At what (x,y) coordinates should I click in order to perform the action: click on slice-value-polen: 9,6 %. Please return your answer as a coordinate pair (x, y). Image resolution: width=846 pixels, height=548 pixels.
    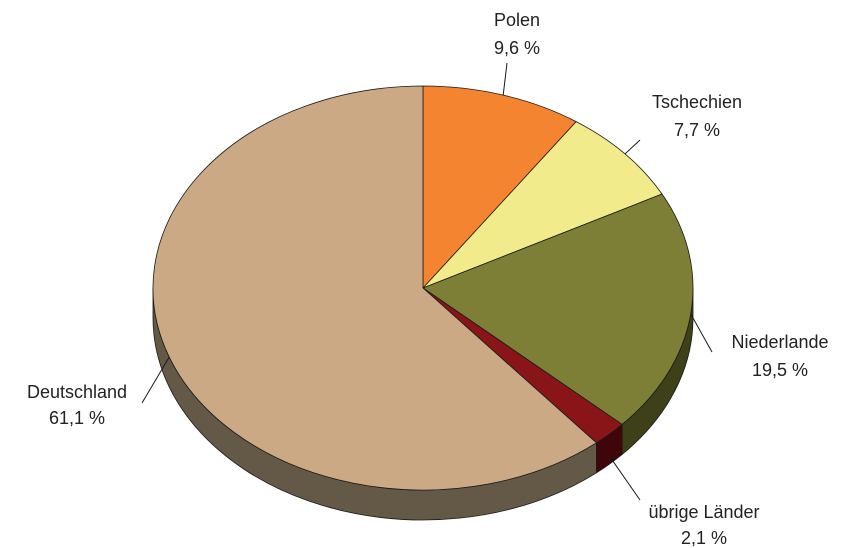
    Looking at the image, I should click on (517, 48).